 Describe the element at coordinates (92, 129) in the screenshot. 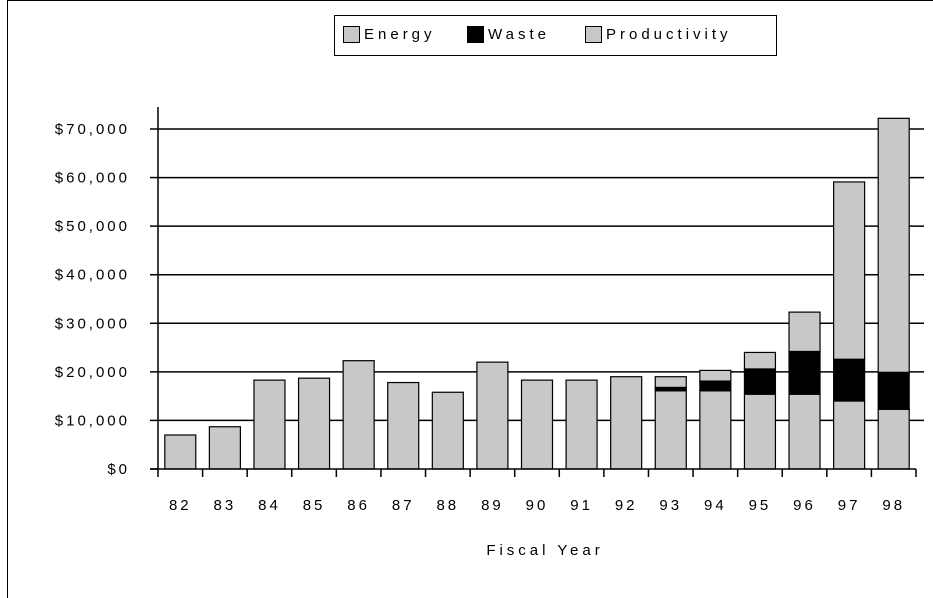

I see `y-tick-label: $70,000` at that location.